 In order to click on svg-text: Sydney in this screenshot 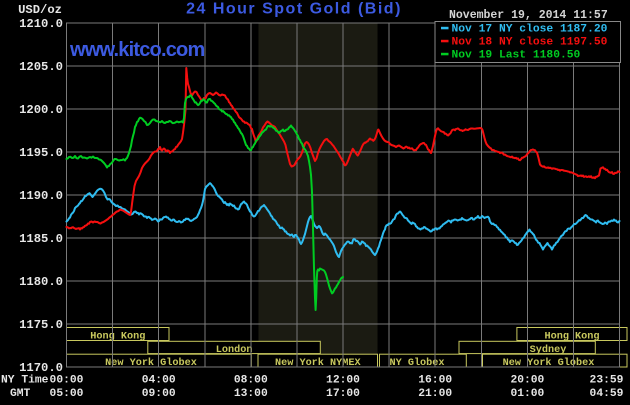, I will do `click(548, 350)`.